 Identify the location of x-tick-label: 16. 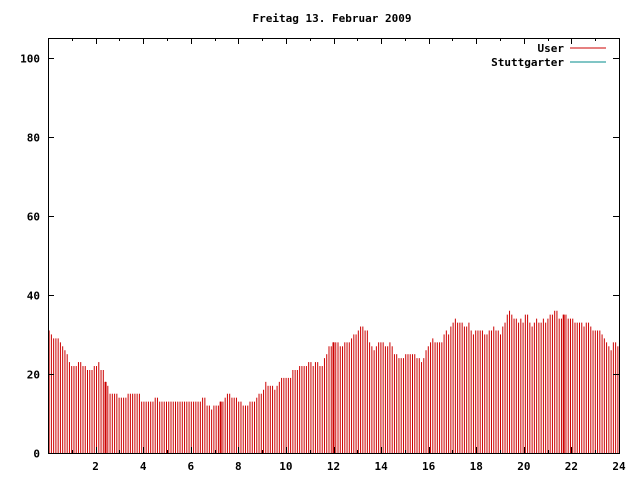
(429, 466).